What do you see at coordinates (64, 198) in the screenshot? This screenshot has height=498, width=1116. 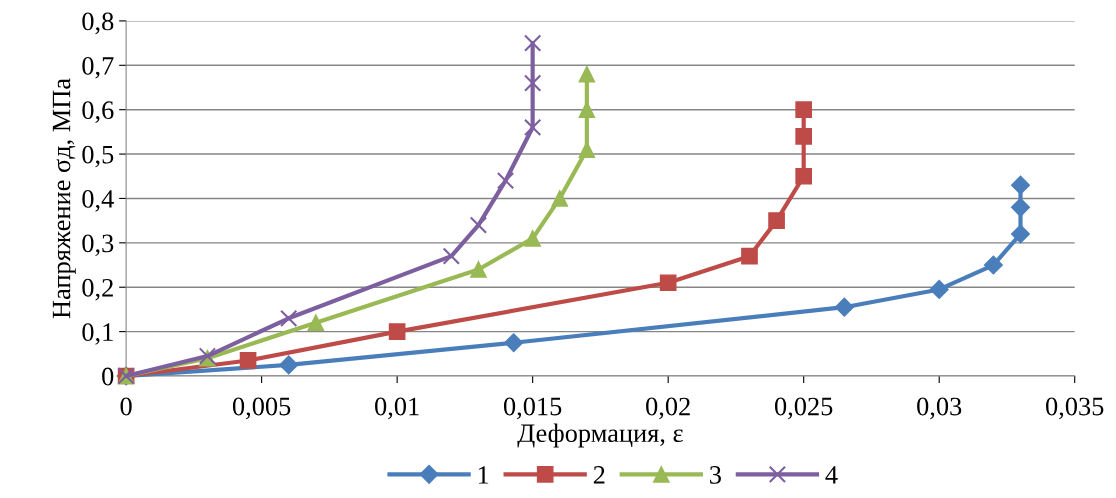 I see `y-axis-title: Напряжение σд, МПа` at bounding box center [64, 198].